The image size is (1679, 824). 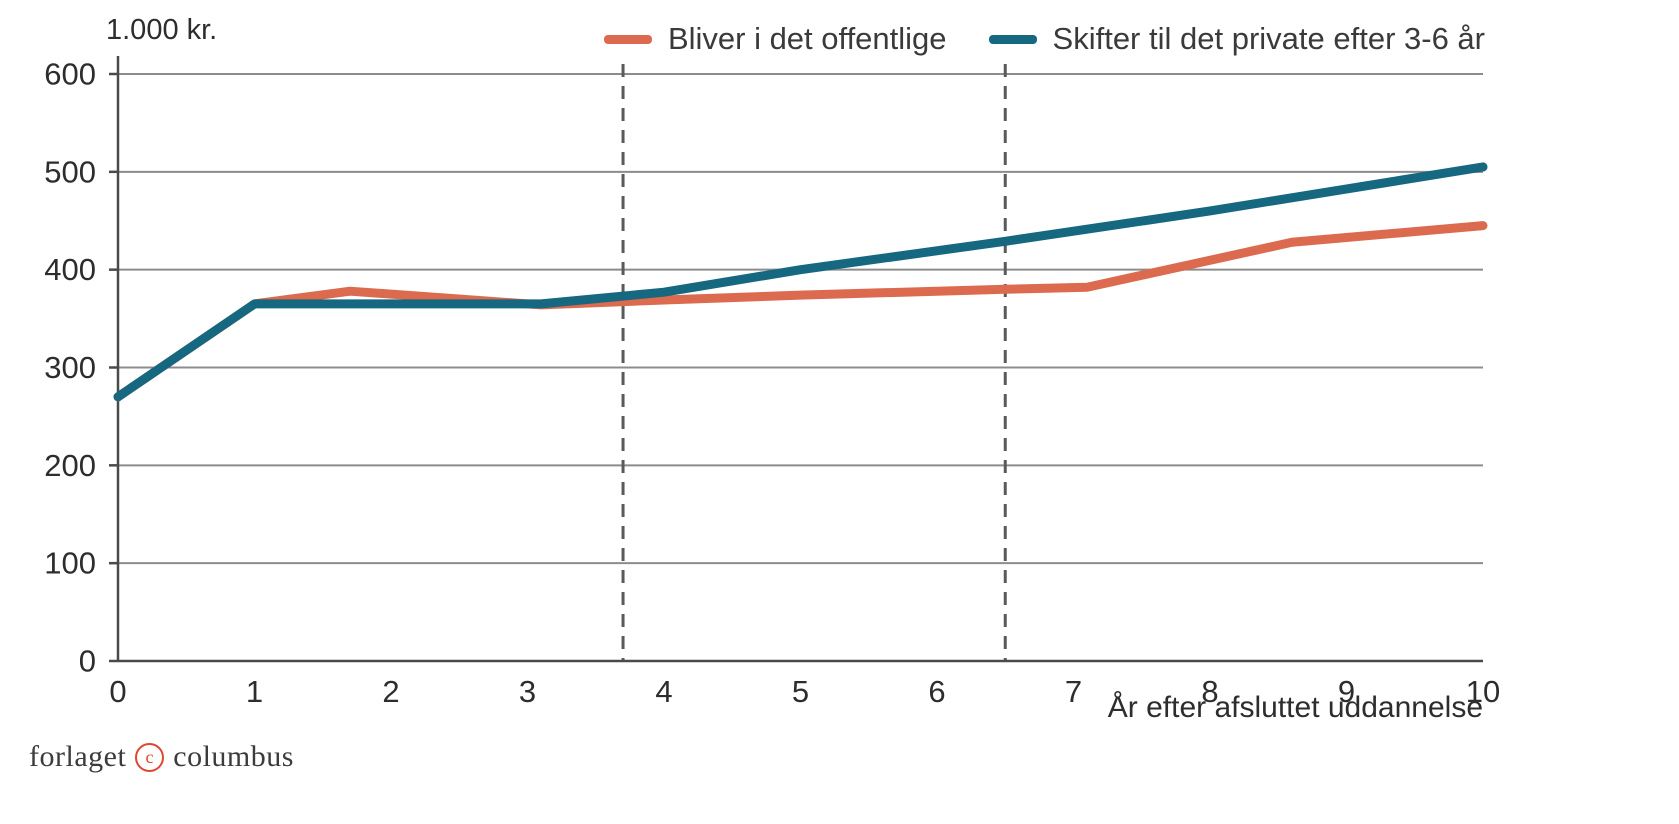 I want to click on legend-item-public: Bliver i det offentlige, so click(x=775, y=39).